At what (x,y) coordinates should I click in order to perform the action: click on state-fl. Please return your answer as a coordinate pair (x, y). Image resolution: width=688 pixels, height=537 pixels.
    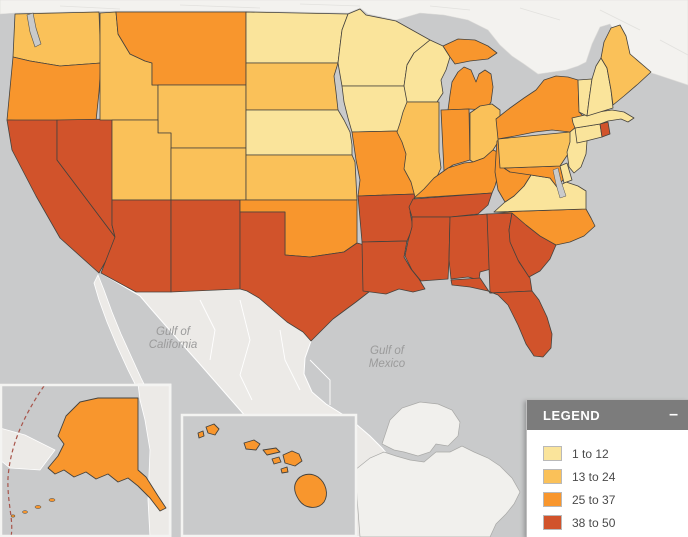
    Looking at the image, I should click on (501, 317).